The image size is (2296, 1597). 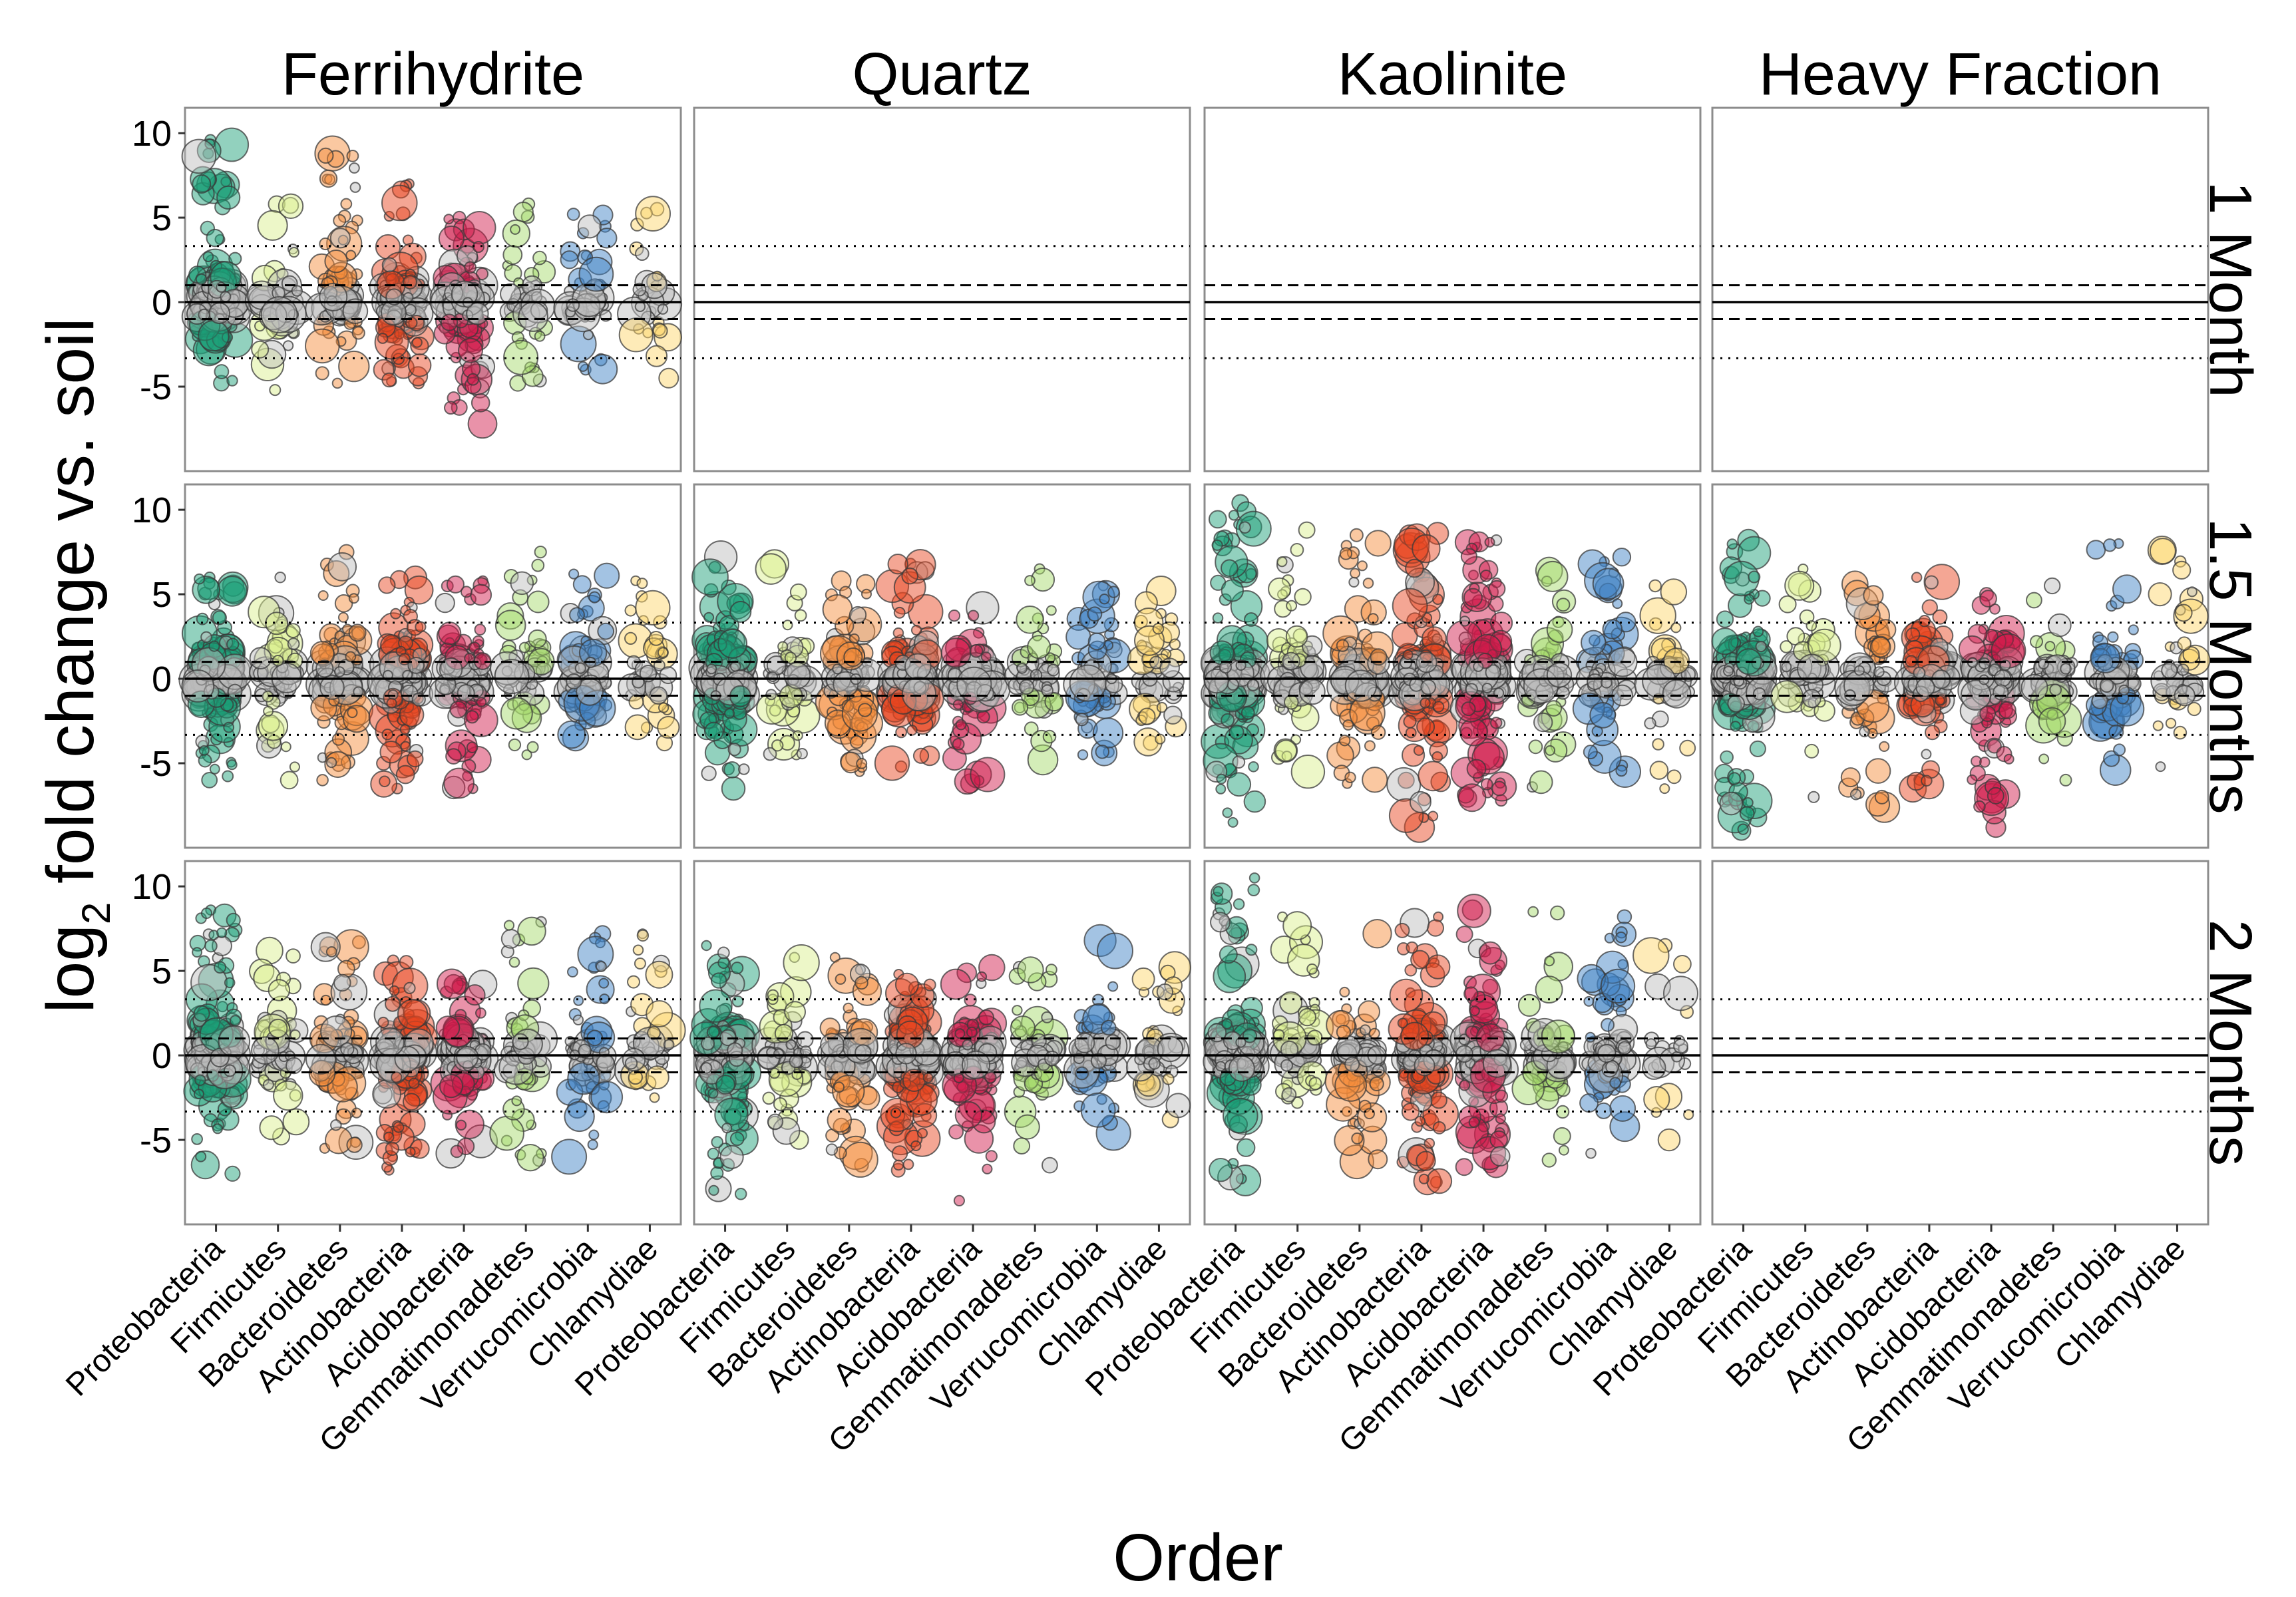 I want to click on panel-border, so click(x=1452, y=289).